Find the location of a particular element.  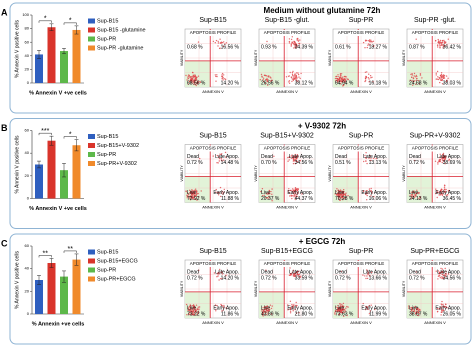

quadrant-percent: 38.12 % is located at coordinates (304, 83).